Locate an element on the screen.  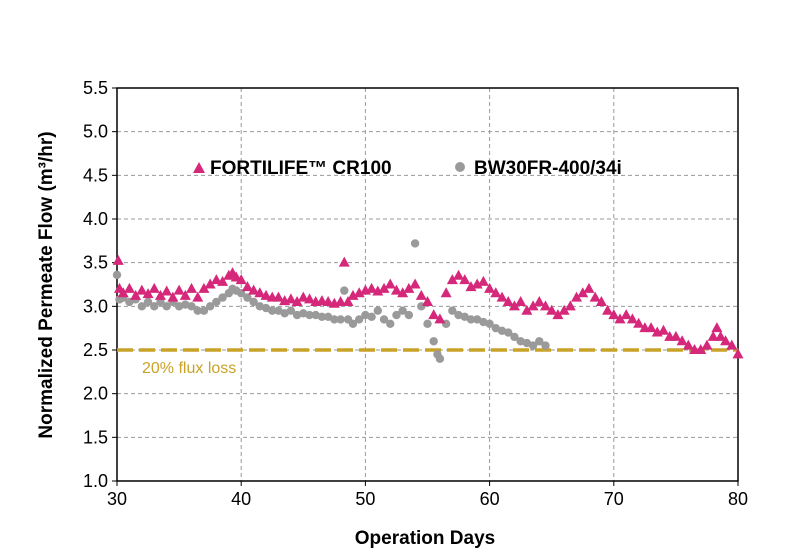
x-tick-label: 50 is located at coordinates (365, 499).